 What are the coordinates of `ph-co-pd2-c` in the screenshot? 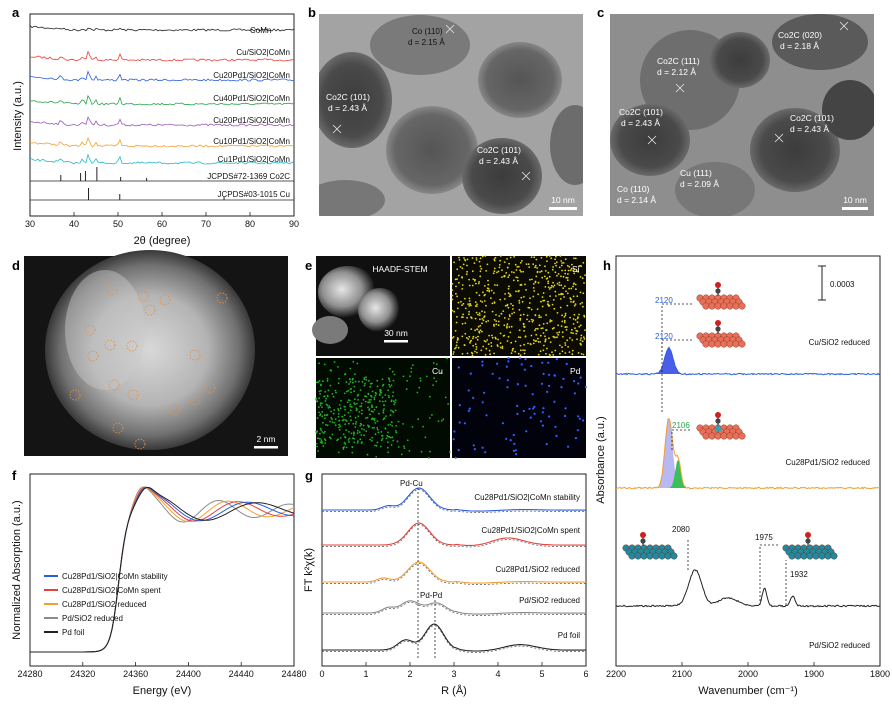 It's located at (808, 541).